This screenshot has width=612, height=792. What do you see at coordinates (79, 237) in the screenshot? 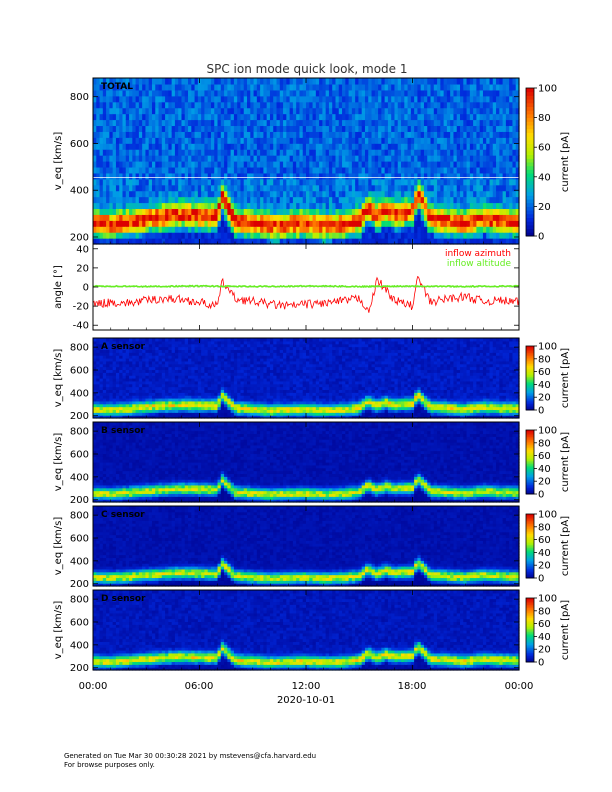
I see `y-tick-label: 200` at bounding box center [79, 237].